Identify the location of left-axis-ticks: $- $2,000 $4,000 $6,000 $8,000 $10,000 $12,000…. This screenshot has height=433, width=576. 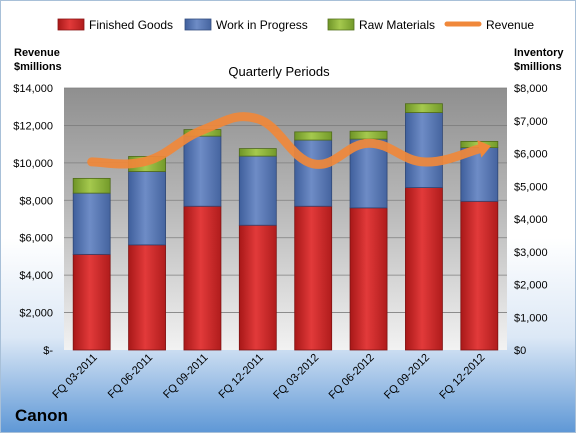
(33, 220).